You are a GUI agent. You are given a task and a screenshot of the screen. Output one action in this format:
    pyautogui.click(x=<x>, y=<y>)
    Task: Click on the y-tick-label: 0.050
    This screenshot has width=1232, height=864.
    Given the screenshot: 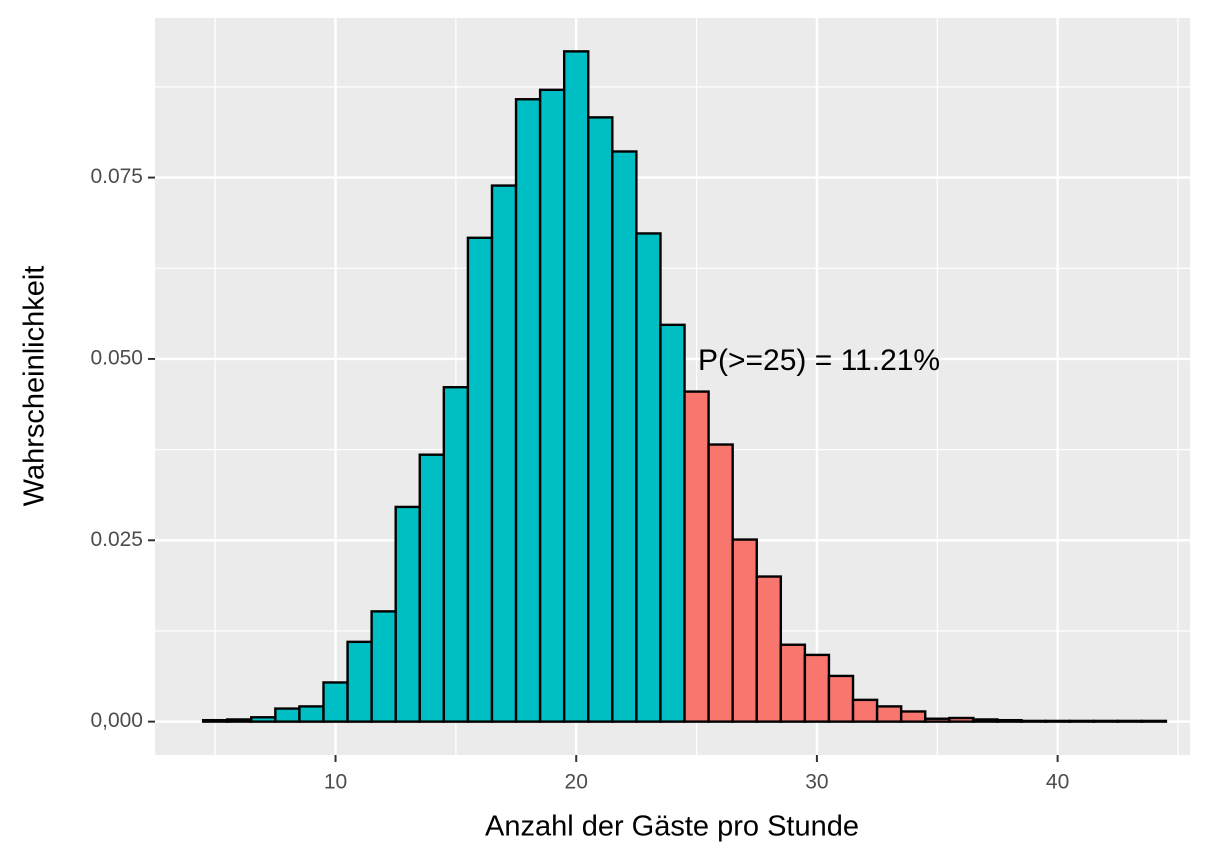 What is the action you would take?
    pyautogui.click(x=116, y=357)
    